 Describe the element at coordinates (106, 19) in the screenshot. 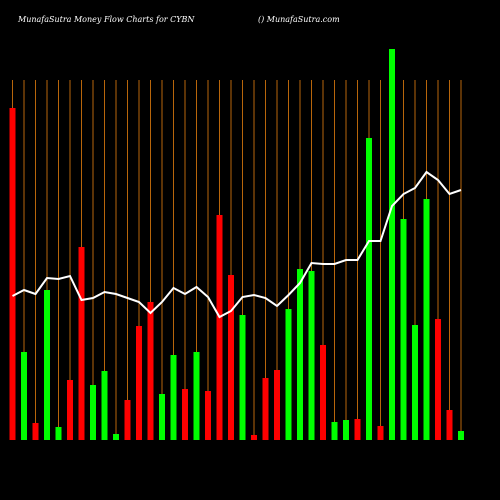

I see `chart-title: MunafaSutra Money Flow Charts for CYBN` at that location.